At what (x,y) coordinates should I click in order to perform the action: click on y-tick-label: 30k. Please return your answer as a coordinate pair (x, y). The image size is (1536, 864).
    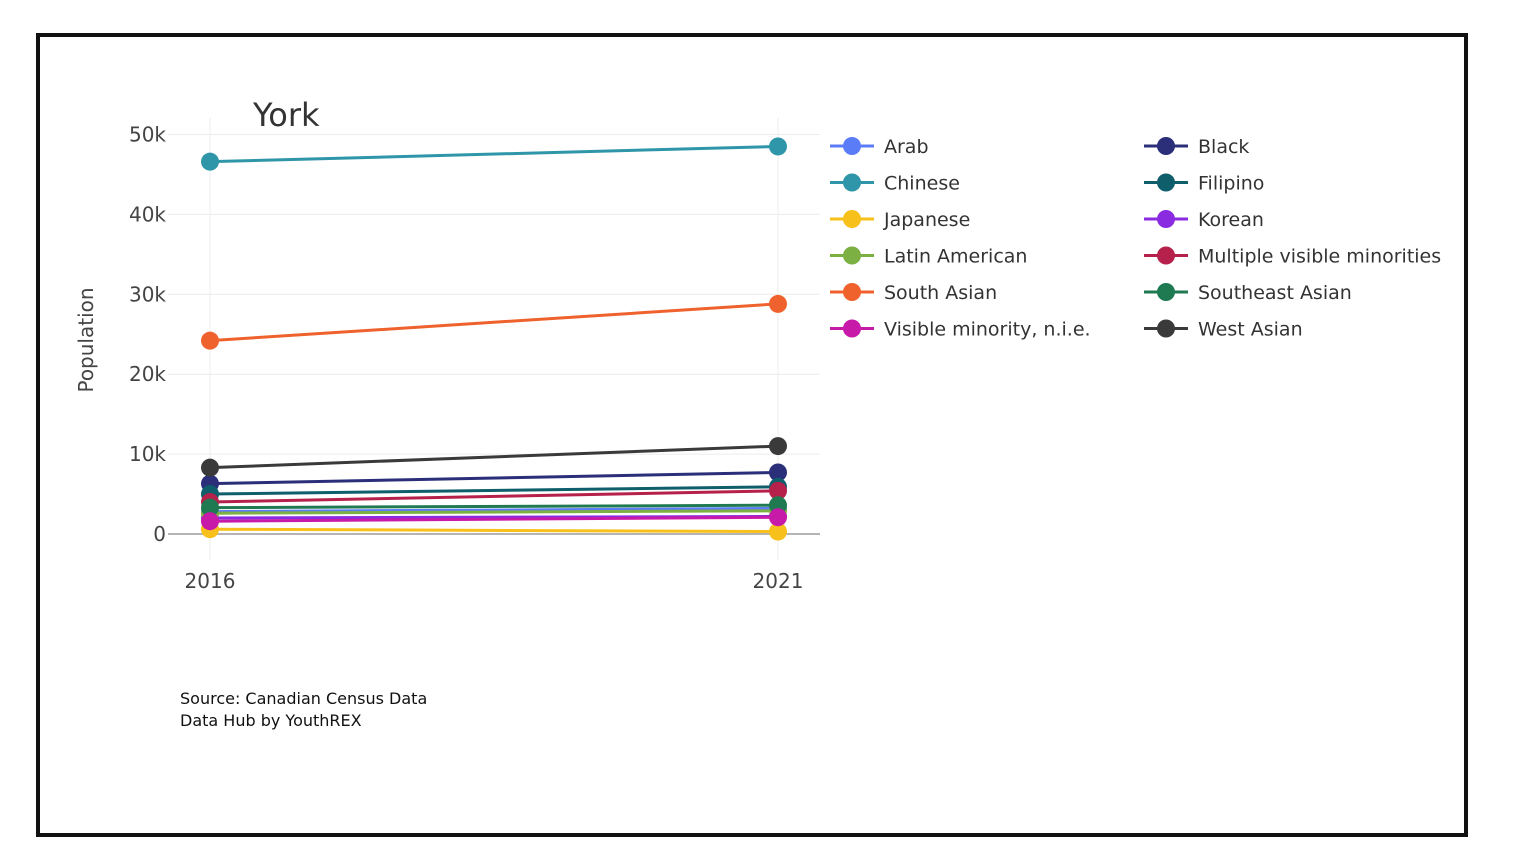
    Looking at the image, I should click on (147, 294).